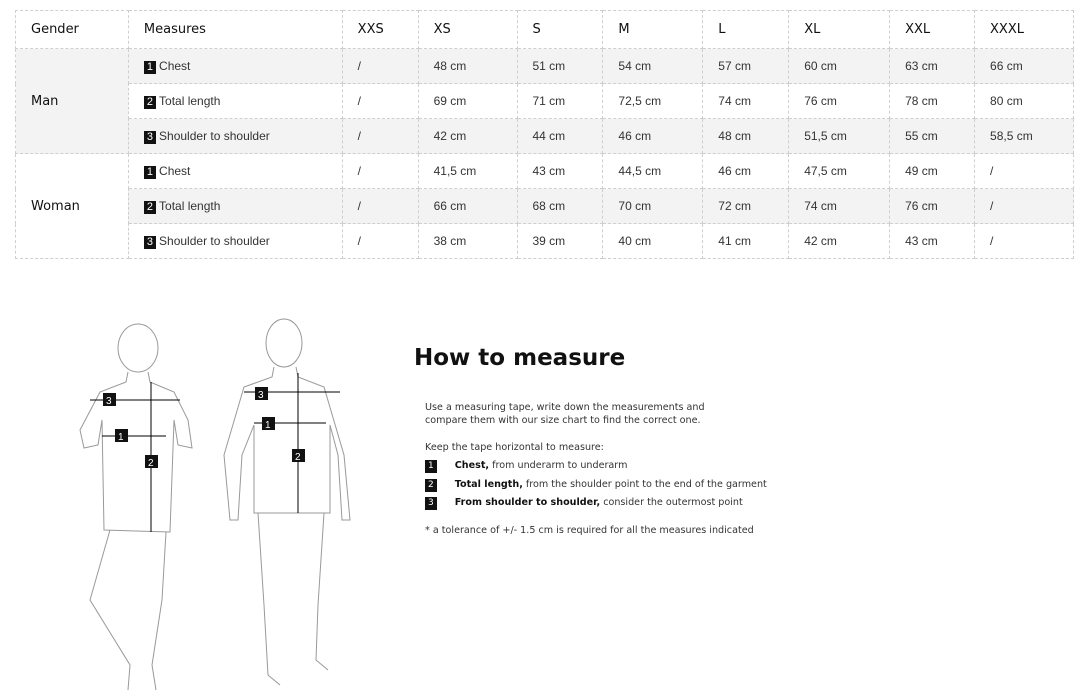 The width and height of the screenshot is (1086, 697). Describe the element at coordinates (671, 502) in the screenshot. I see `guide-item-text: consider the outermost point` at that location.